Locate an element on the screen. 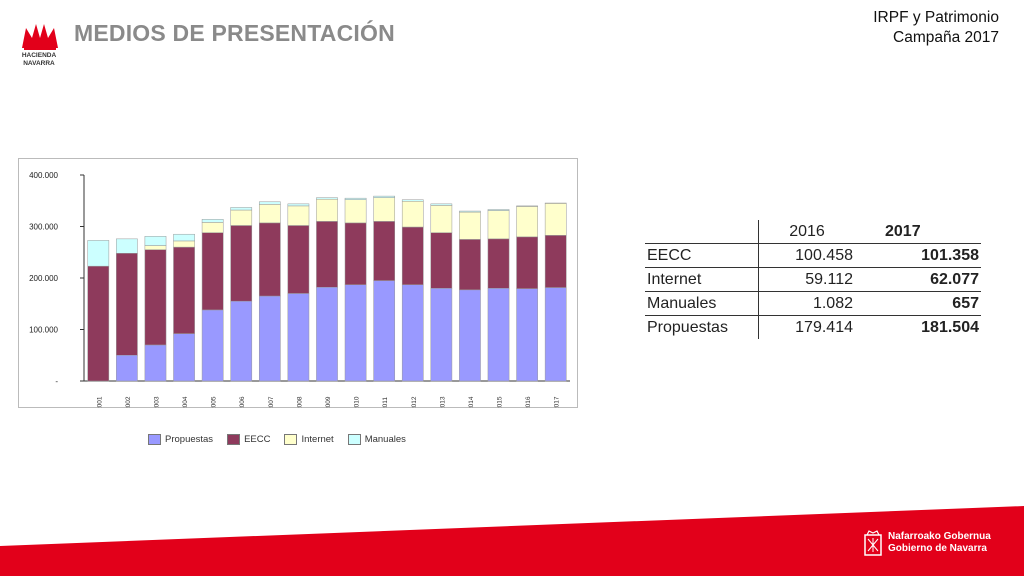  x-tick-label: 2008 is located at coordinates (299, 402).